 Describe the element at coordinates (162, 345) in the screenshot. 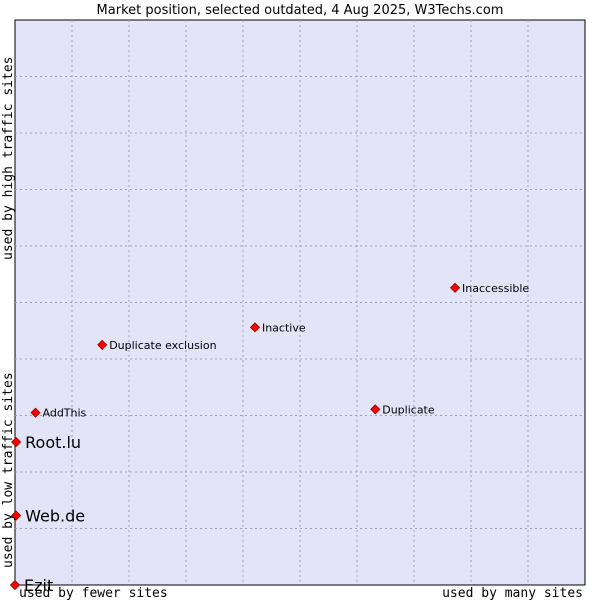

I see `point-label: Duplicate exclusion` at that location.